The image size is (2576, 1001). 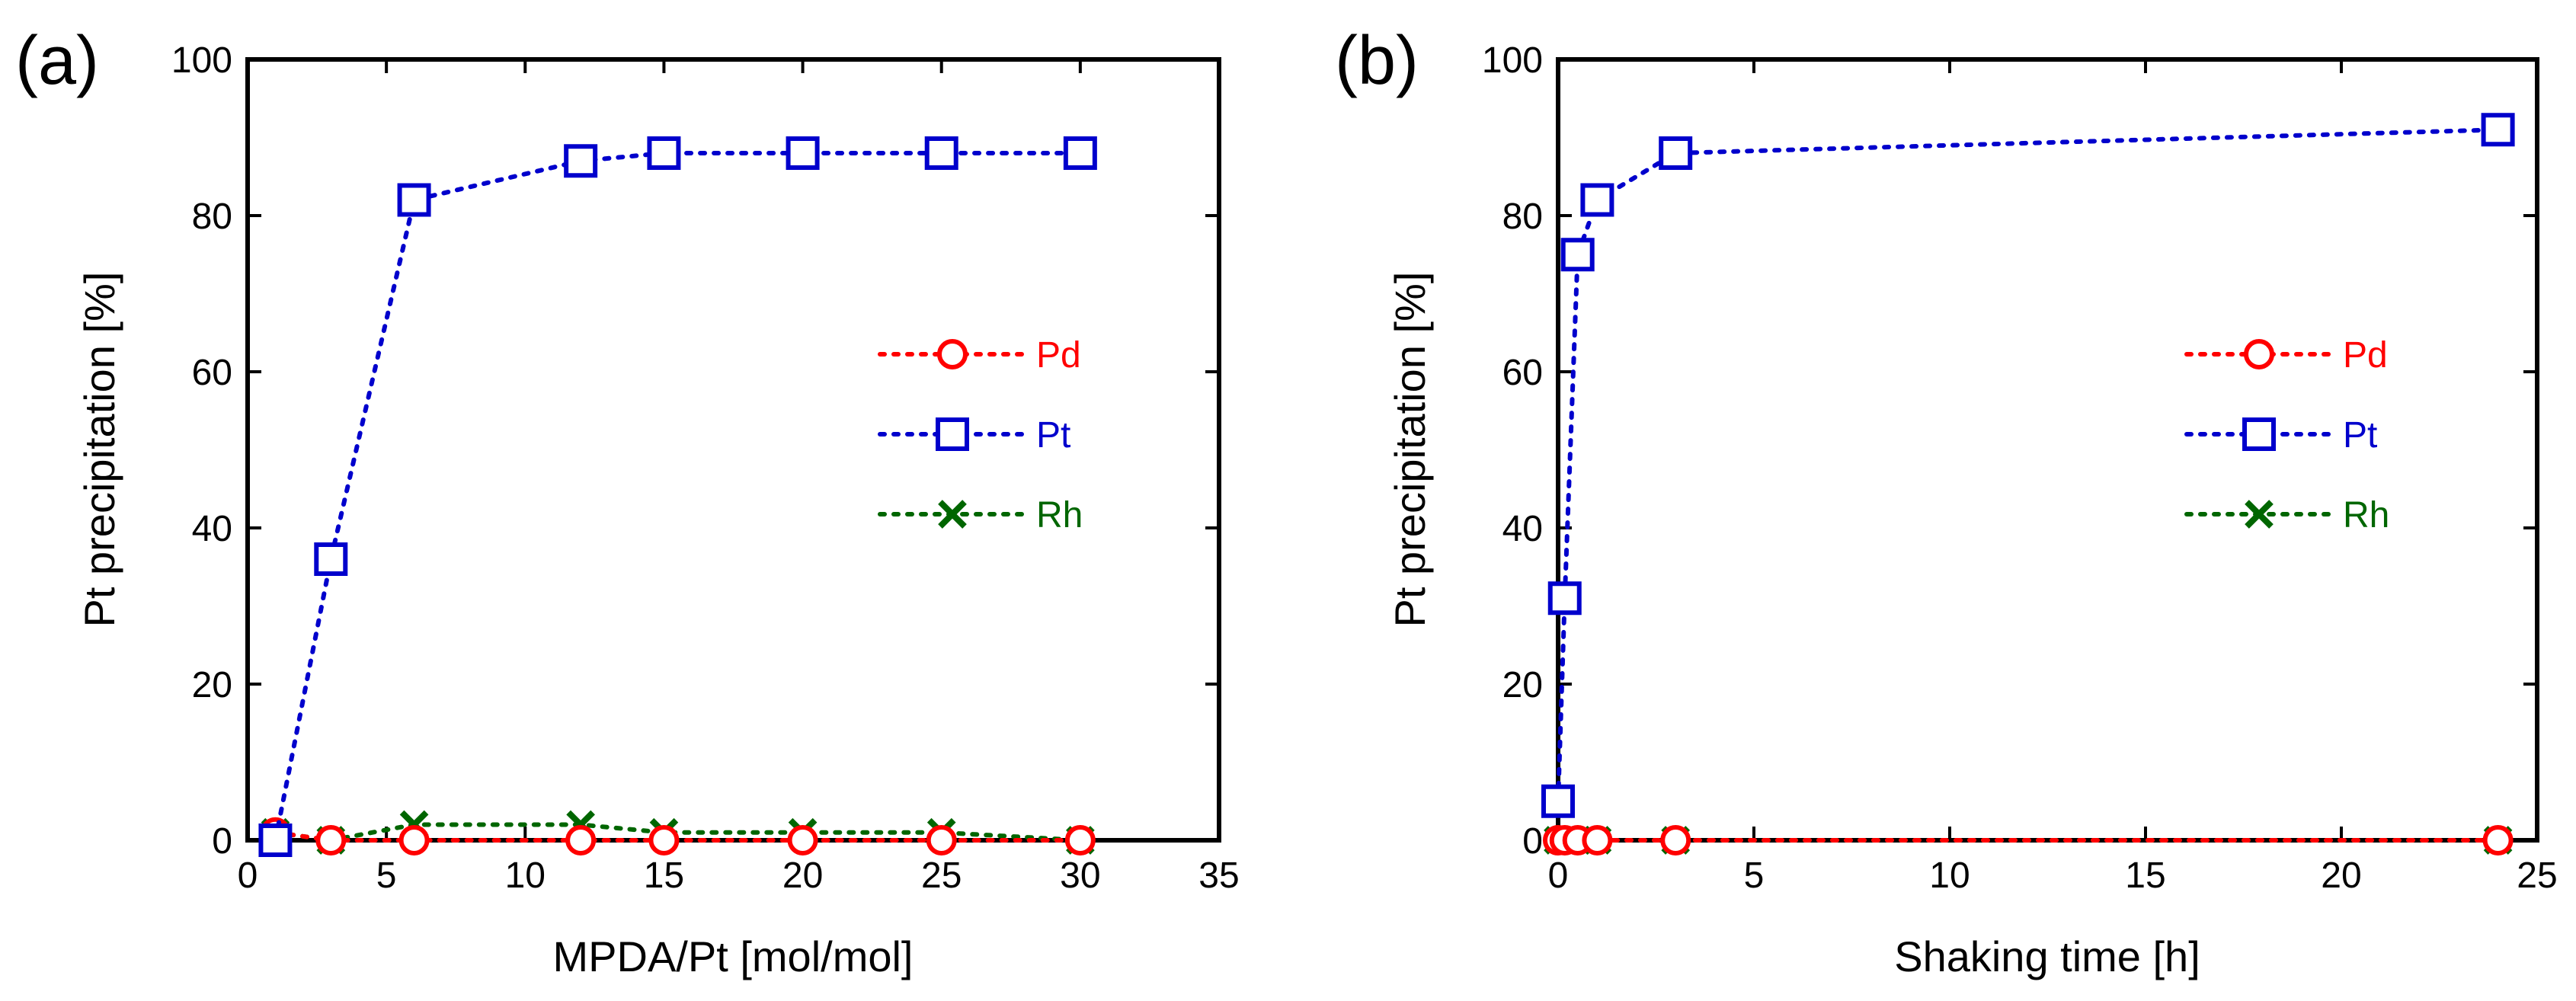 I want to click on panel-a-x-axis-title: MPDA/Pt [mol/mol], so click(x=733, y=956).